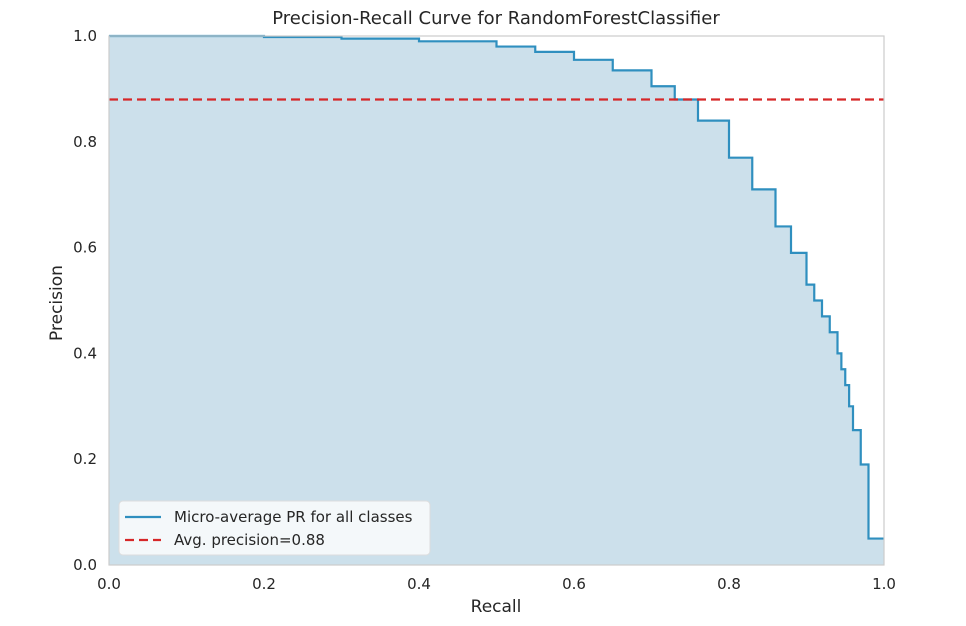 Image resolution: width=966 pixels, height=626 pixels. What do you see at coordinates (85, 248) in the screenshot?
I see `y-tick-label: 0.6` at bounding box center [85, 248].